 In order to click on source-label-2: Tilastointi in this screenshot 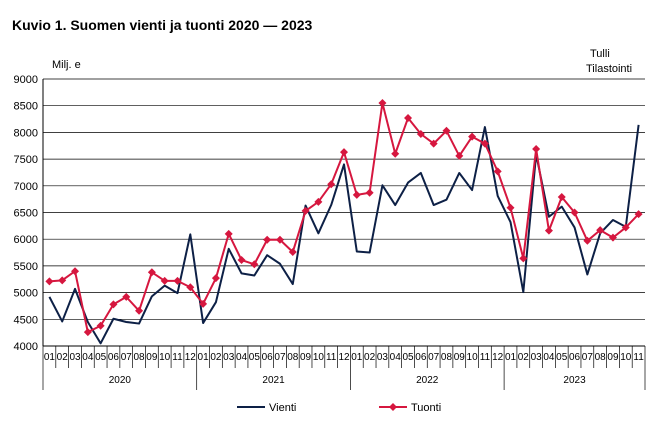, I will do `click(609, 69)`.